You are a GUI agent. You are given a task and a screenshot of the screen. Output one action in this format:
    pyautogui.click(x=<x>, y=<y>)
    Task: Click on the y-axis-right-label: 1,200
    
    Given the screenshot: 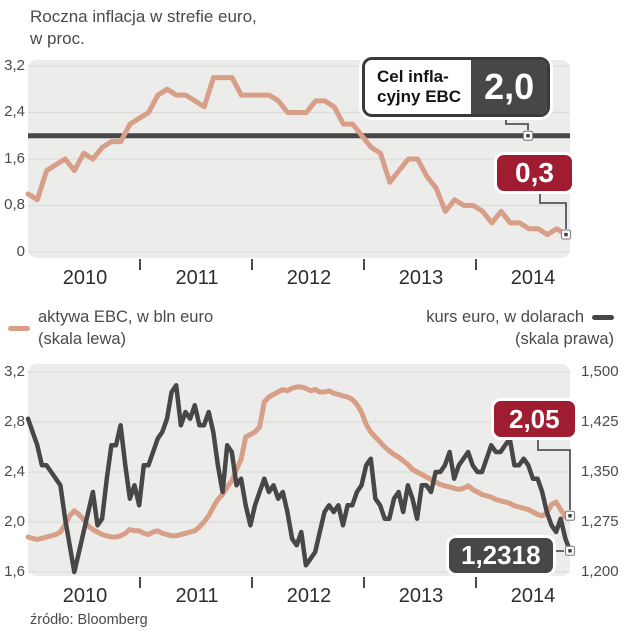 What is the action you would take?
    pyautogui.click(x=600, y=571)
    